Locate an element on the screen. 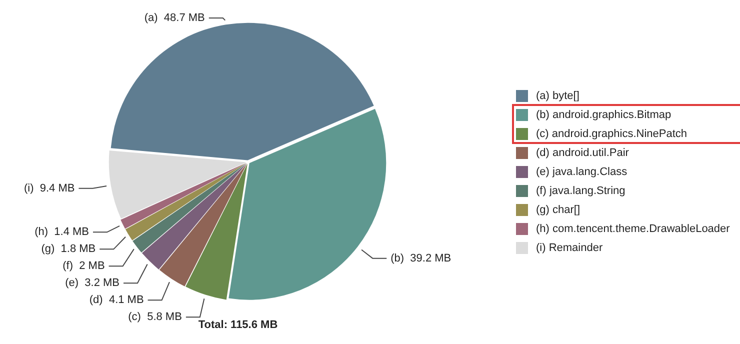 The height and width of the screenshot is (344, 740). legend-label: (e) java.lang.Class is located at coordinates (582, 172).